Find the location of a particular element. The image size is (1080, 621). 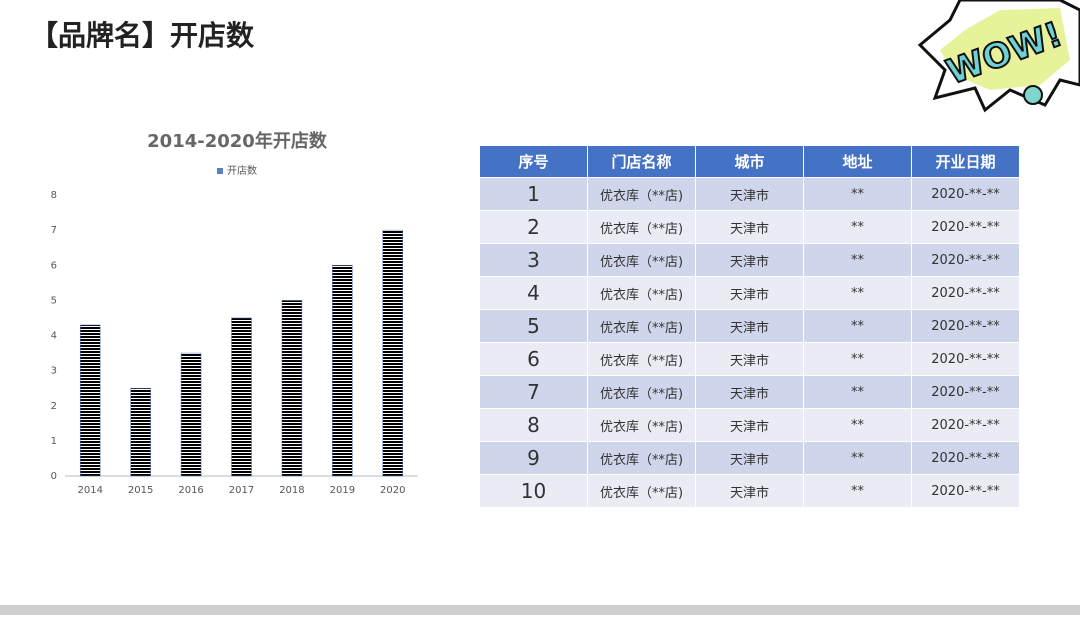

table-cell: 5 is located at coordinates (533, 326).